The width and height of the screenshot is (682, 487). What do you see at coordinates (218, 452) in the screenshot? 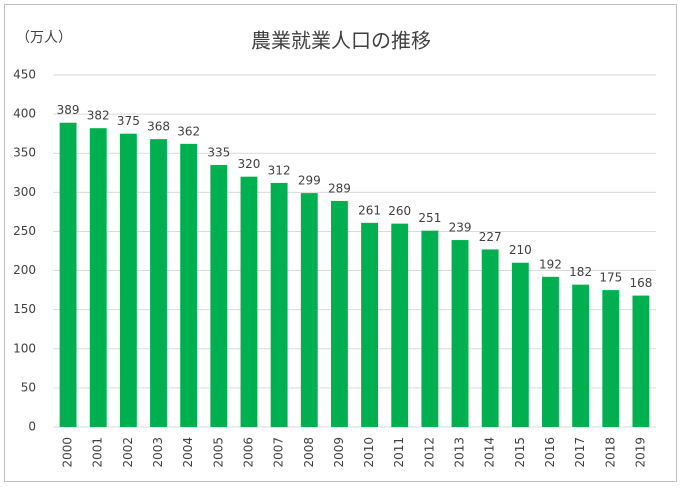
I see `x-tick-label: 2005` at bounding box center [218, 452].